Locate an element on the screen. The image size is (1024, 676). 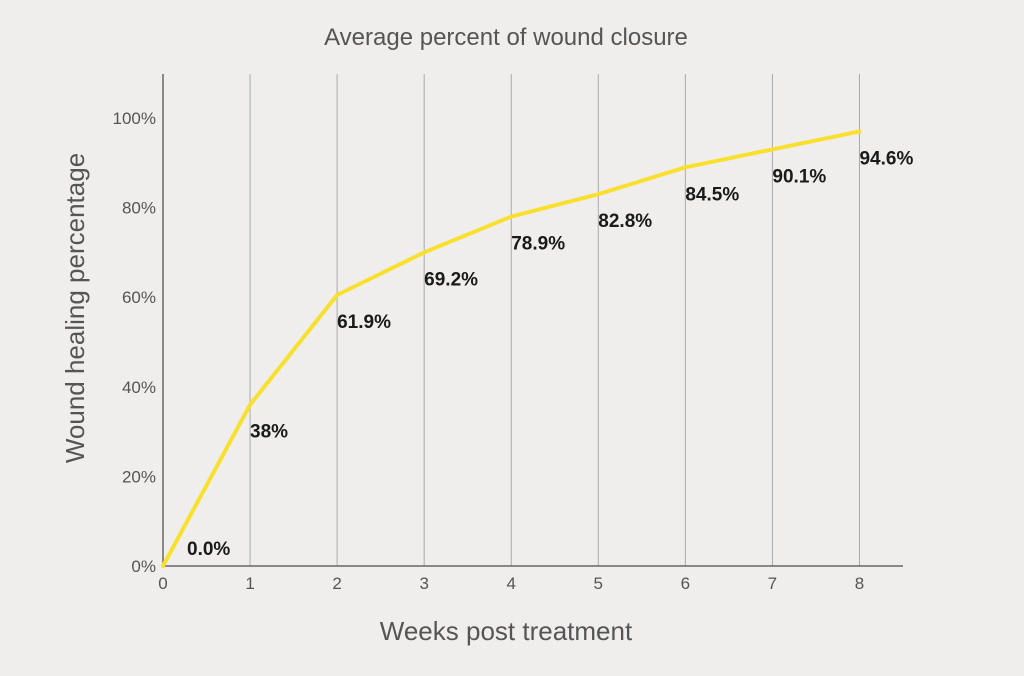
y-tick-labels: 0% 20% 40% 60% 80% 100% is located at coordinates (134, 342).